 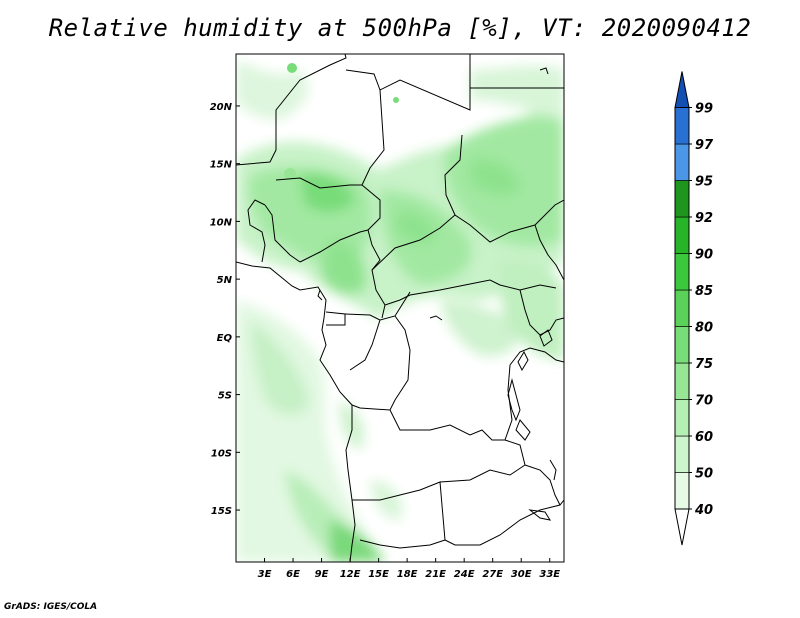 What do you see at coordinates (464, 574) in the screenshot?
I see `lon-tick-label: 24E` at bounding box center [464, 574].